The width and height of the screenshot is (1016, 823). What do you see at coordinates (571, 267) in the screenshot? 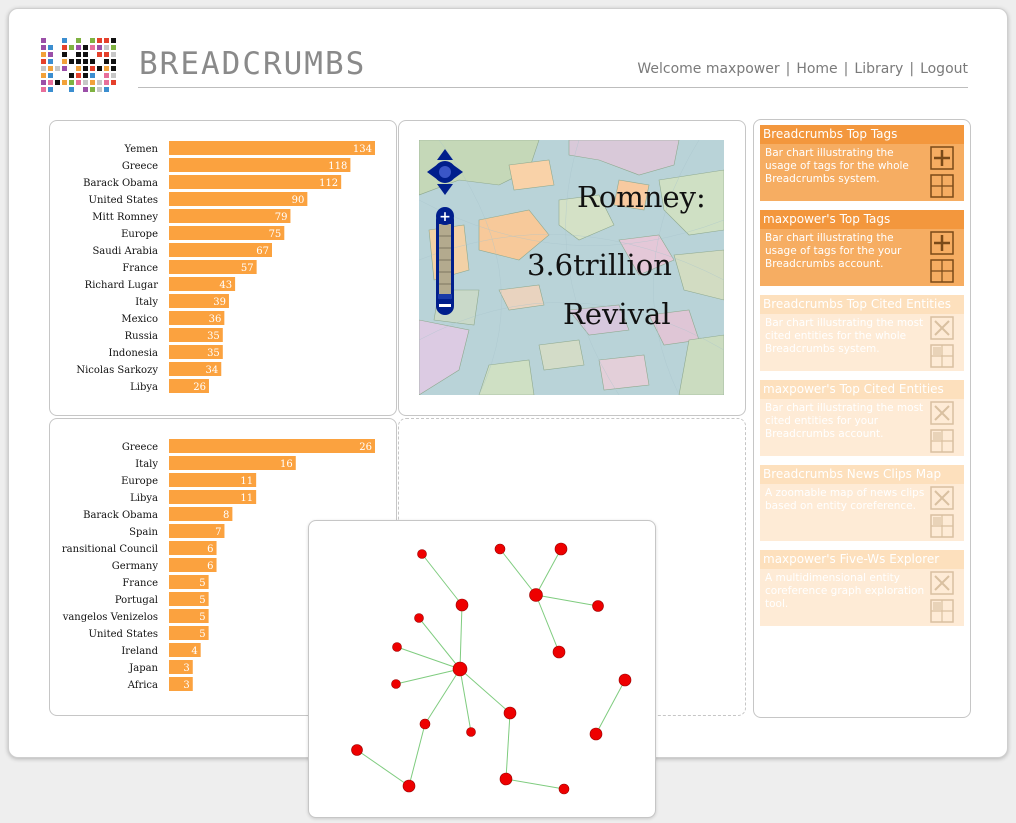
I see `news-clips-map: + Romney: 3.6trillion Revival` at bounding box center [571, 267].